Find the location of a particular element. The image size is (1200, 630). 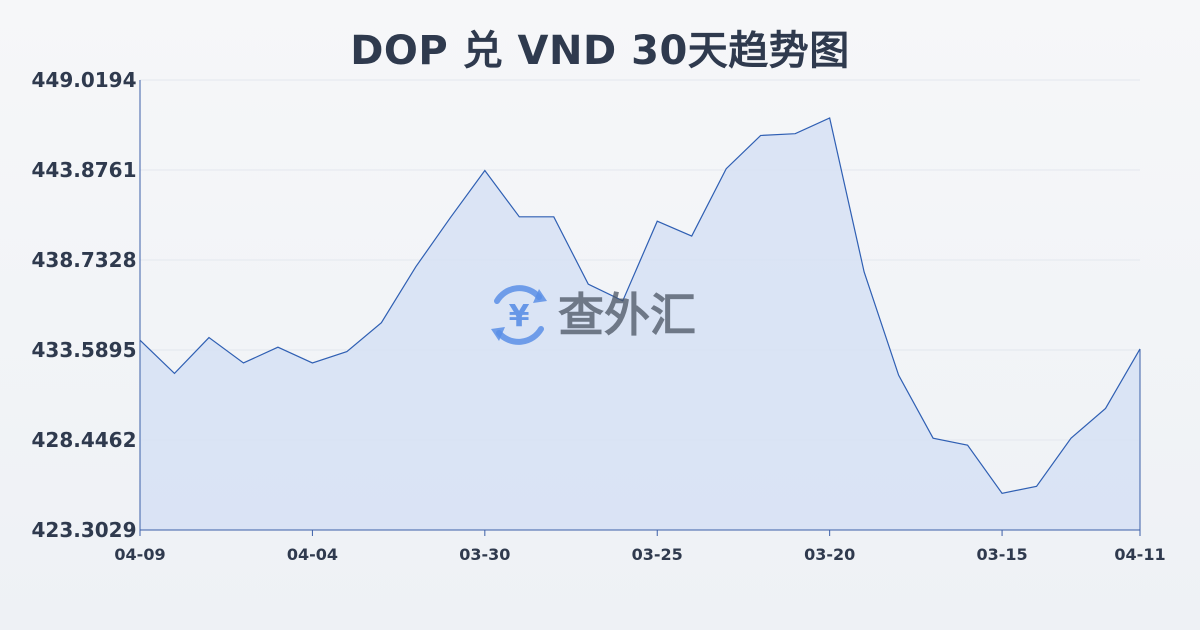

watermark: ¥ 查外汇 is located at coordinates (593, 315).